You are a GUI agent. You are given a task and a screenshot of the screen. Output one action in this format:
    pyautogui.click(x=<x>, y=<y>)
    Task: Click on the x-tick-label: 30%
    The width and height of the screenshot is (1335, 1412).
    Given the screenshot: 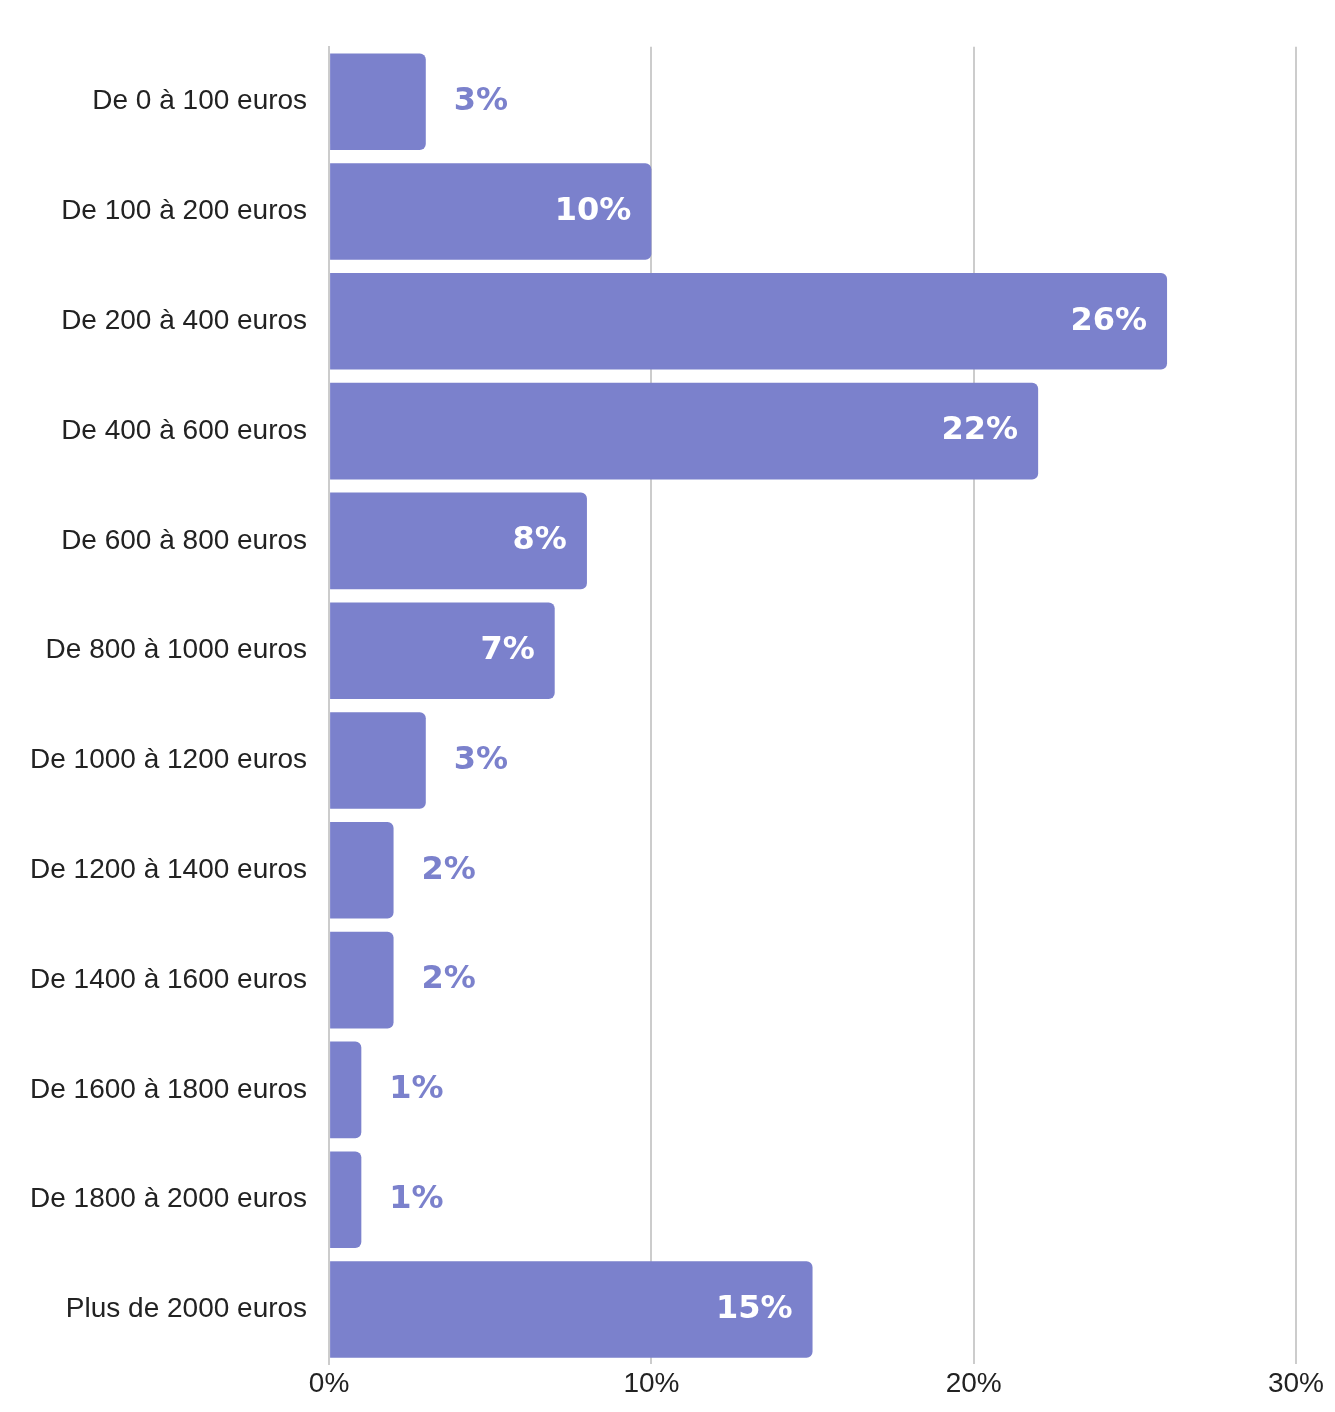 What is the action you would take?
    pyautogui.click(x=1295, y=1382)
    